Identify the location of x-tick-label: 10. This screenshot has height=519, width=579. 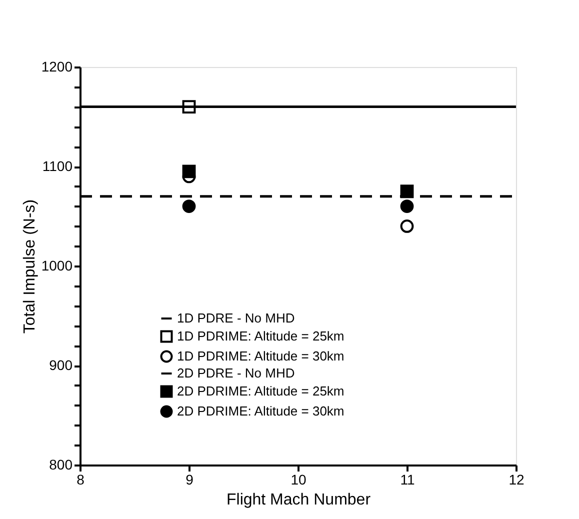
(298, 480).